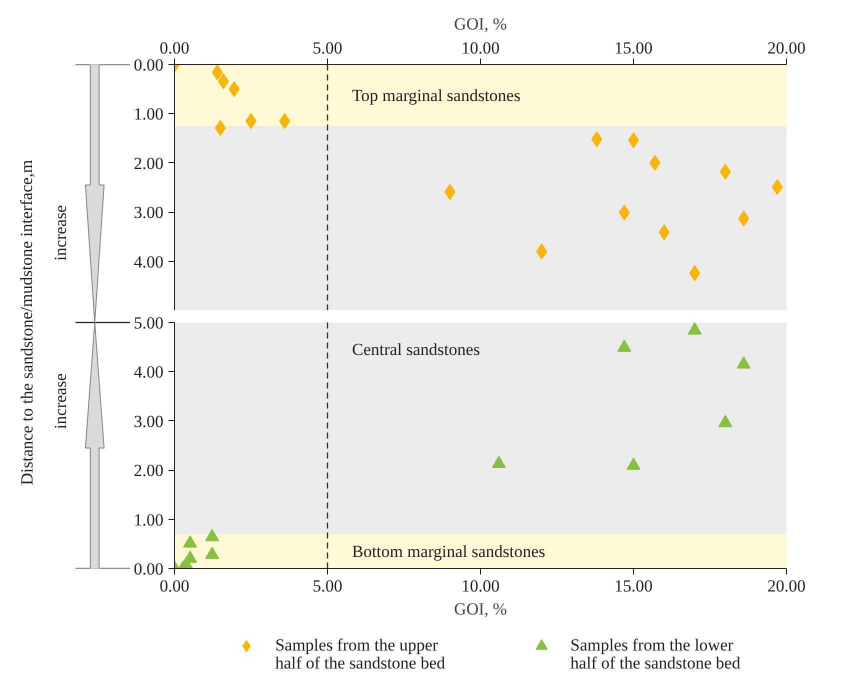  What do you see at coordinates (26, 323) in the screenshot?
I see `y-axis-title: Distance to the sandstone/mudstone interface,m` at bounding box center [26, 323].